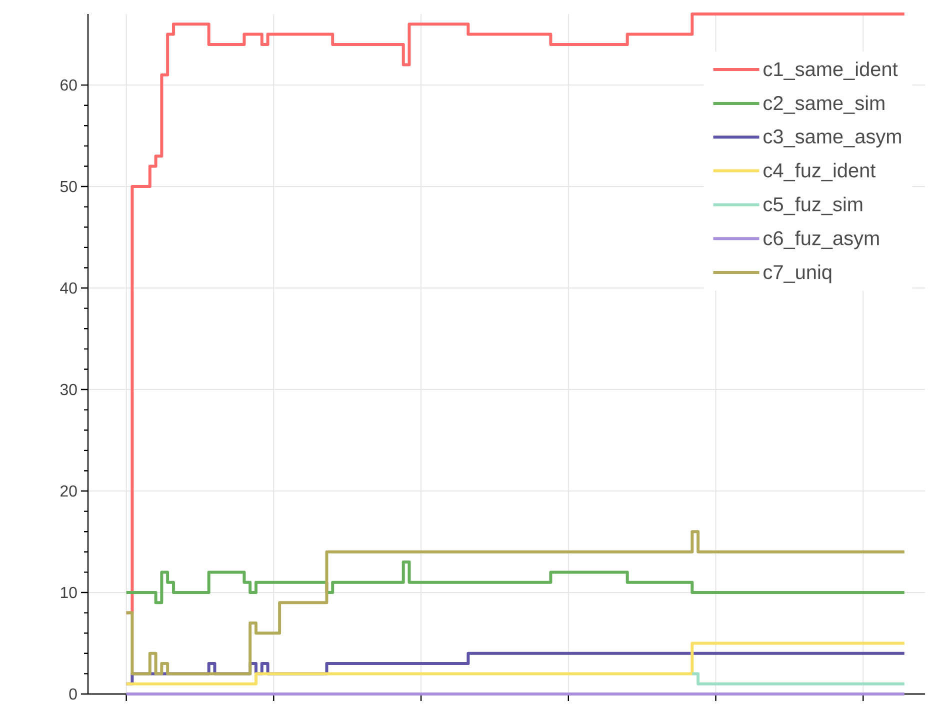  What do you see at coordinates (68, 85) in the screenshot?
I see `y-tick-label: 60` at bounding box center [68, 85].